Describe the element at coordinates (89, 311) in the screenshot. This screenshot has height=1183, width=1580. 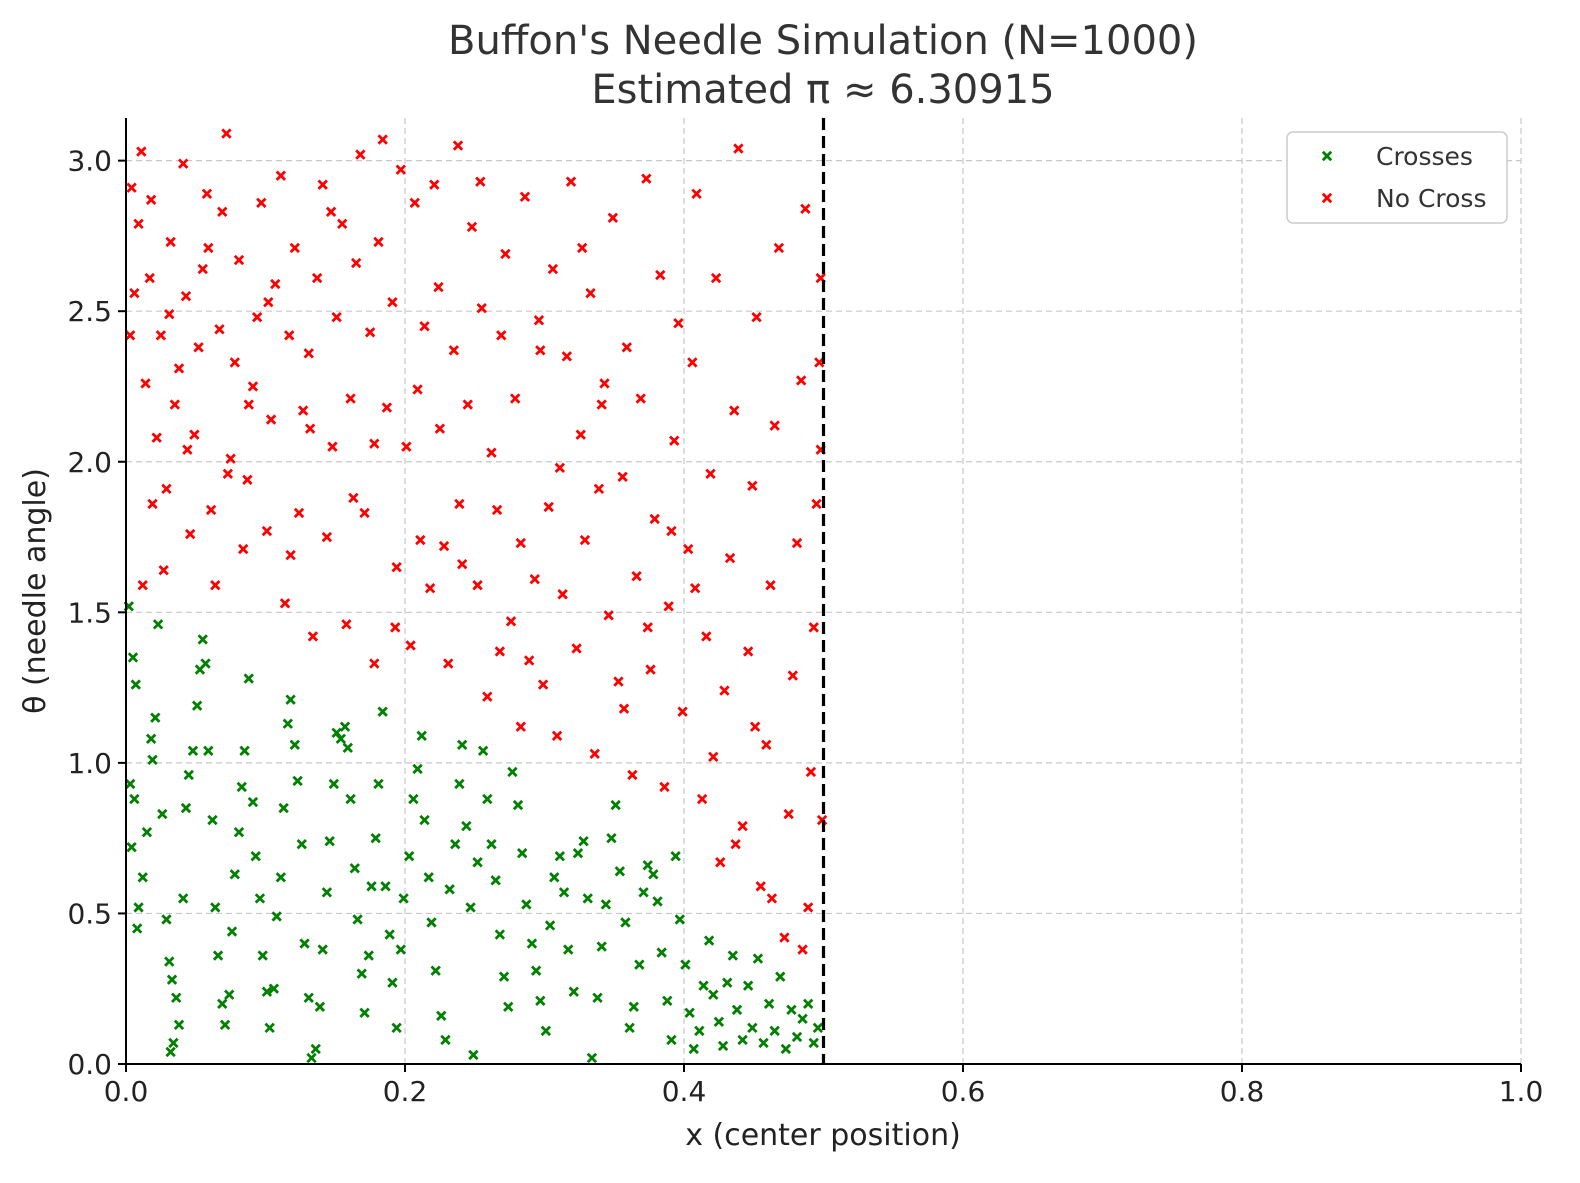
I see `y-tick-label: 2.5` at that location.